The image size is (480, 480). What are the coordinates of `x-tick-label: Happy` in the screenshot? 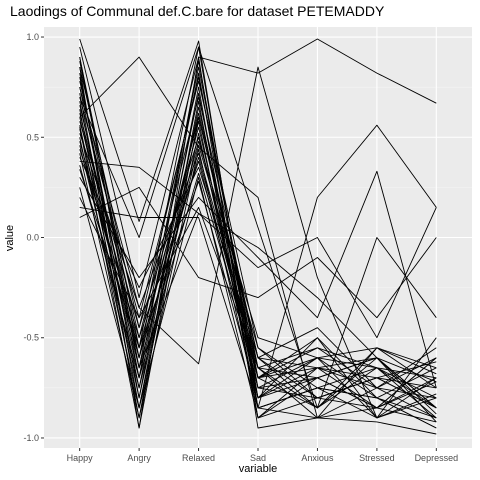 It's located at (80, 458).